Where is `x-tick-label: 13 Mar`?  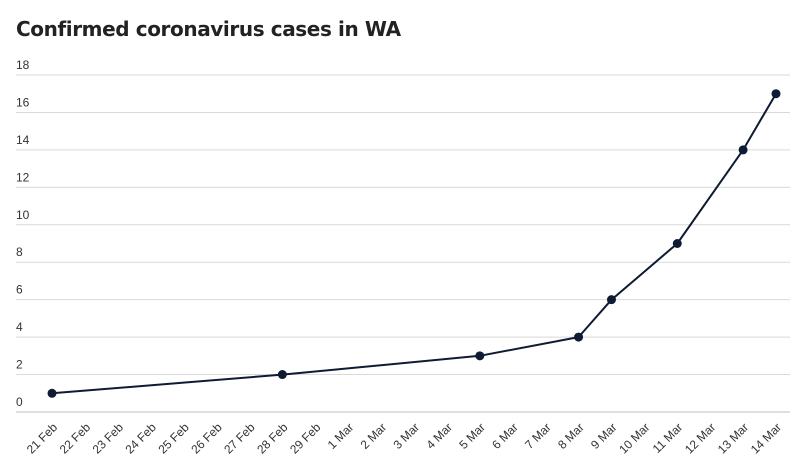
x-tick-label: 13 Mar is located at coordinates (733, 438).